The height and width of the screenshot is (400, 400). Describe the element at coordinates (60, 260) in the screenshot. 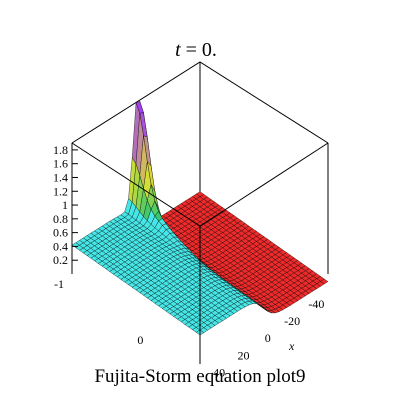

I see `z-tick-label: 0.2` at that location.